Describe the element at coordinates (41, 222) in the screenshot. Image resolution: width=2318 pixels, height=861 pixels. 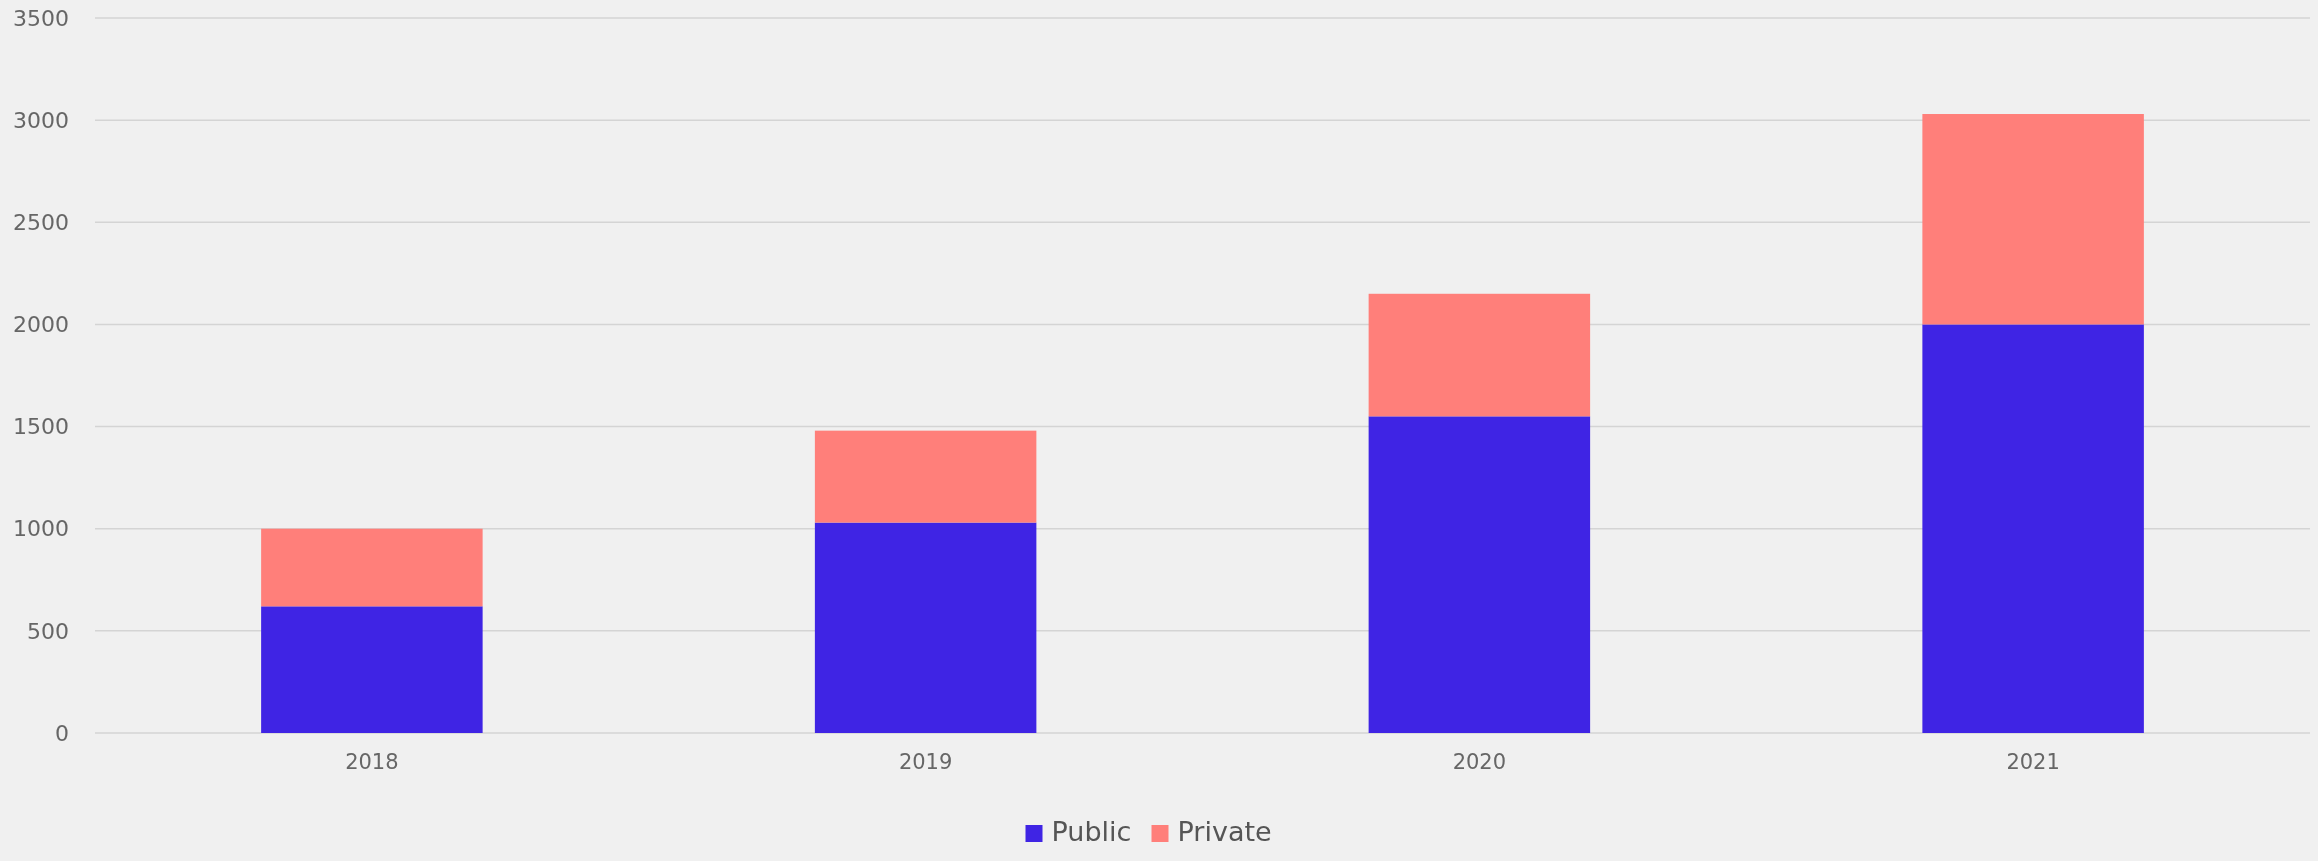
I see `y-tick-label: 2500` at that location.